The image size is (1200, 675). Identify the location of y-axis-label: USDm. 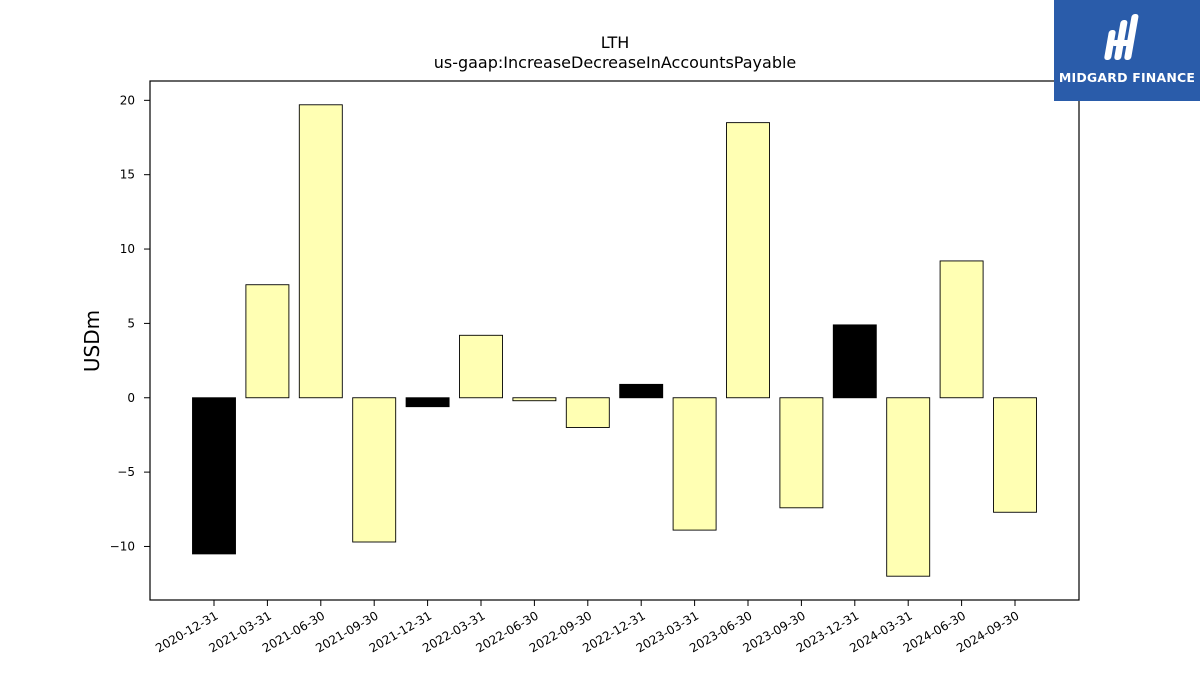
(92, 341).